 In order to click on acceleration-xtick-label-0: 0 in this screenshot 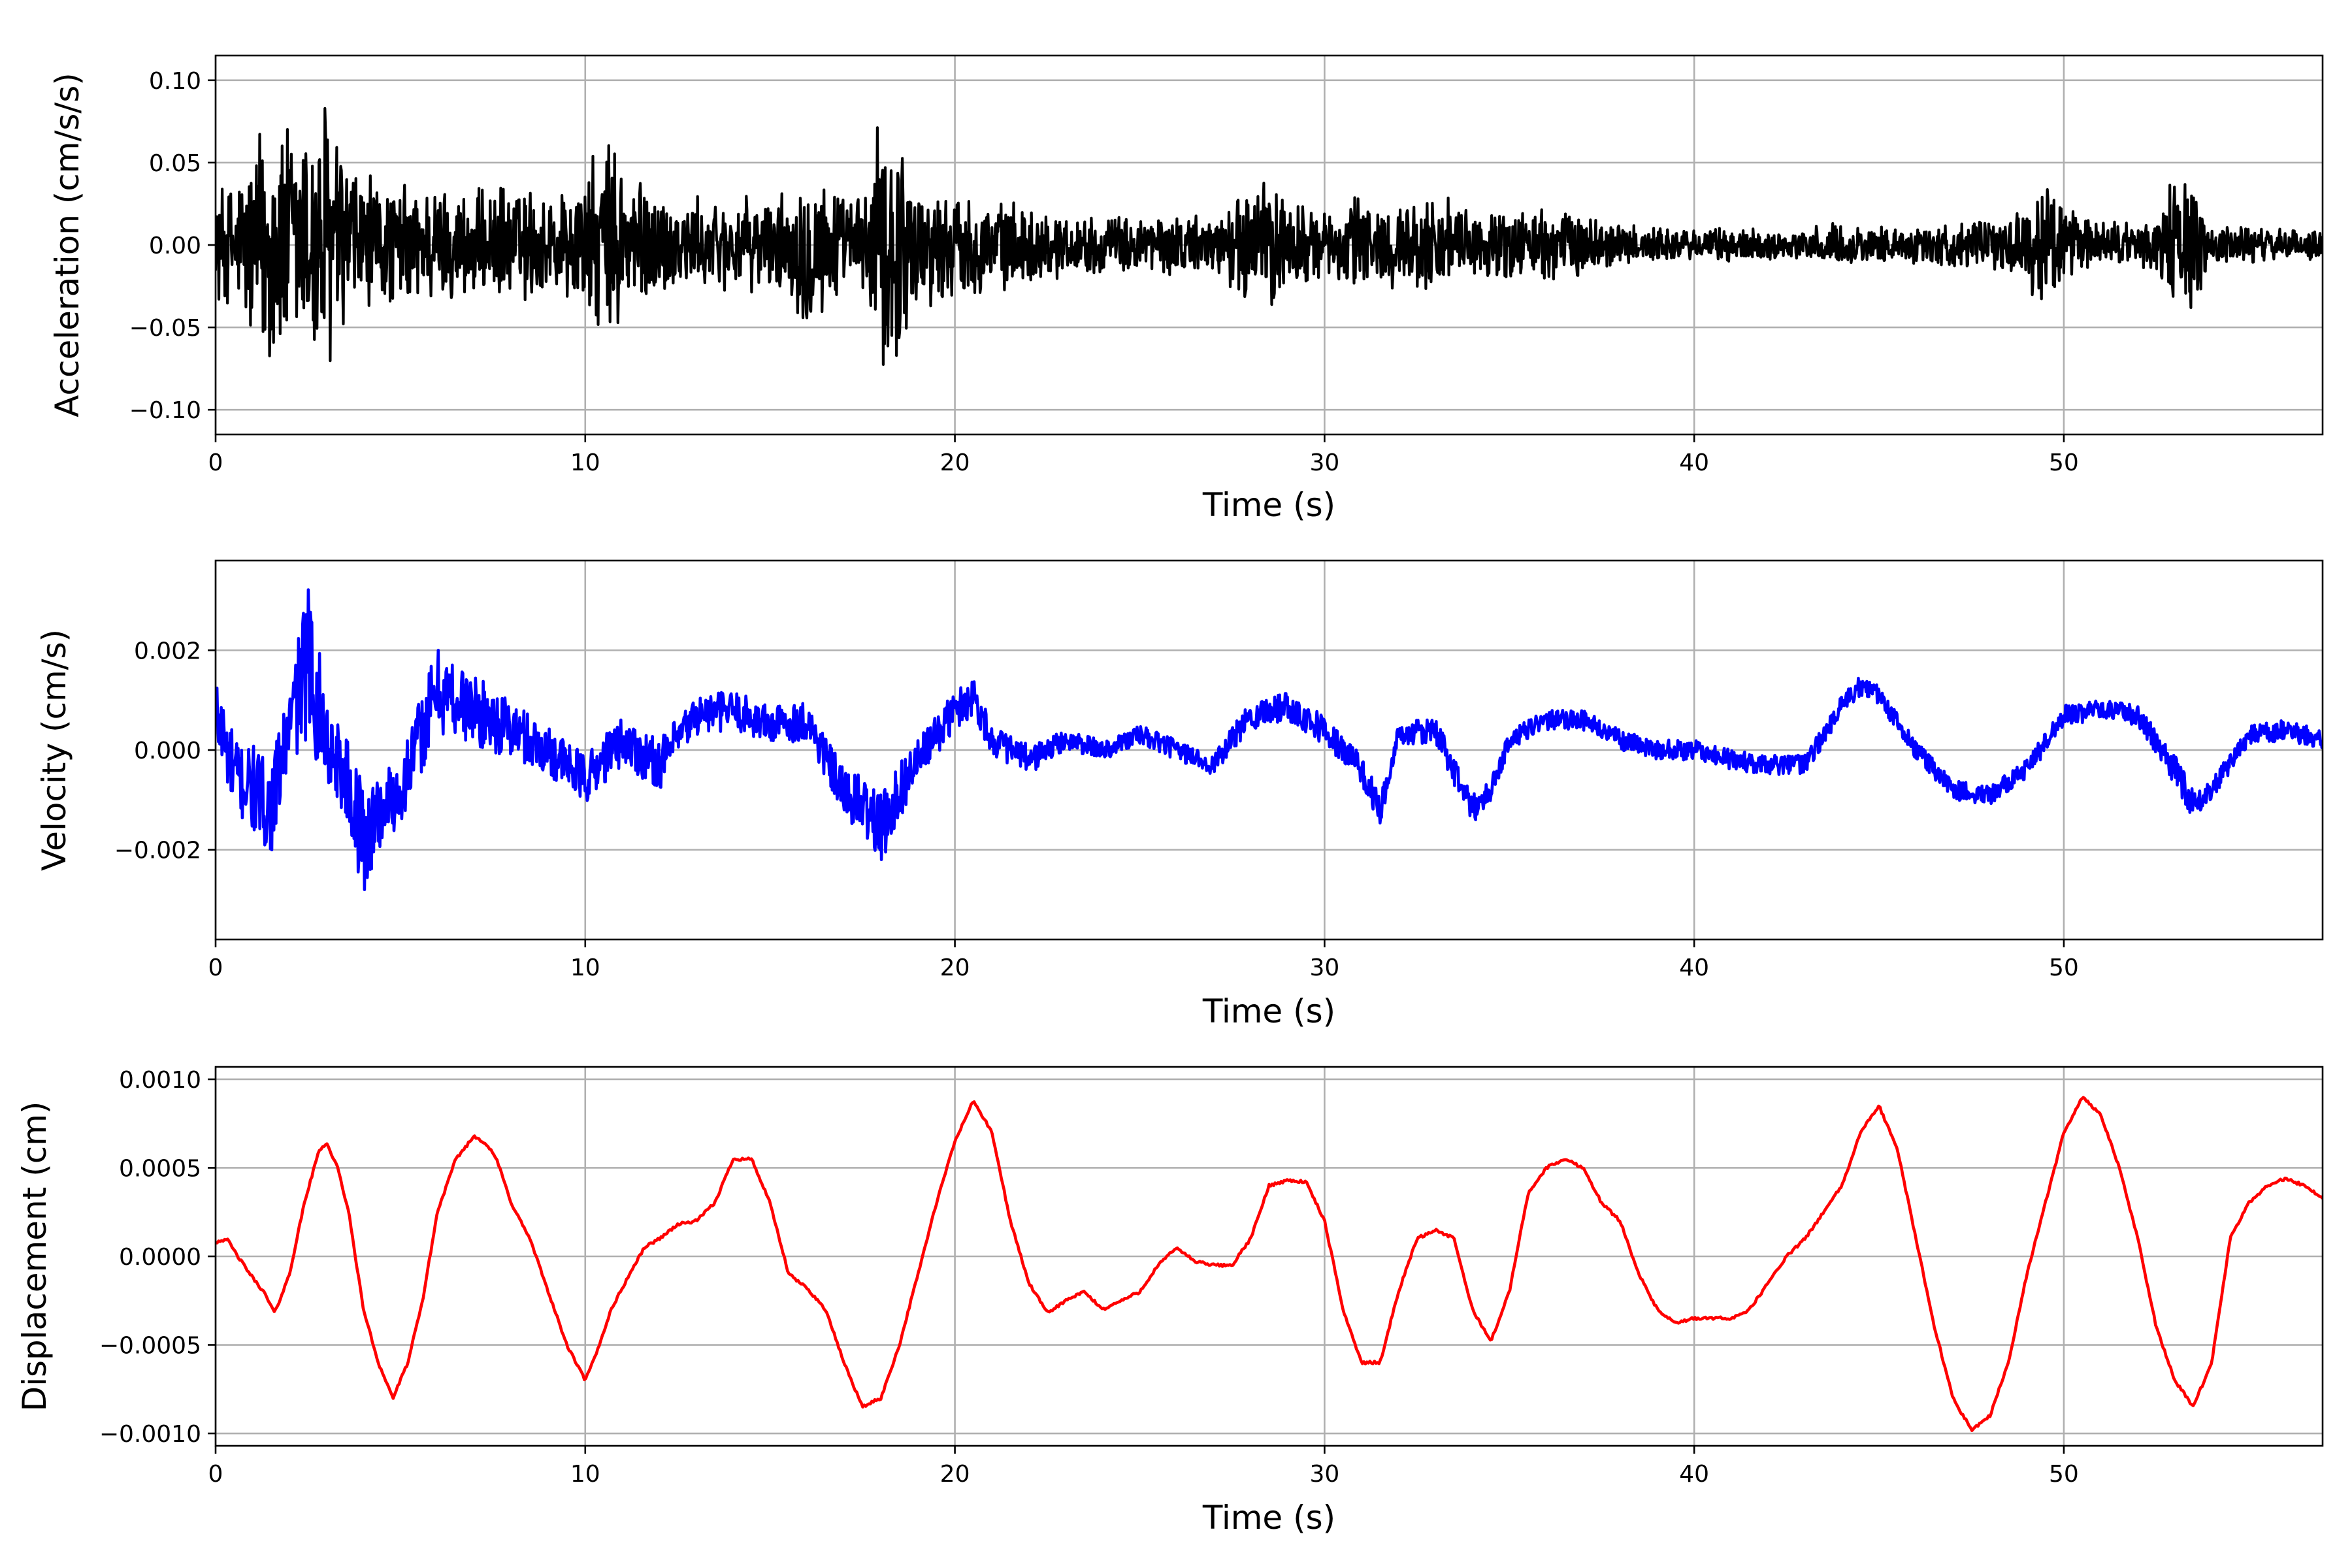, I will do `click(215, 462)`.